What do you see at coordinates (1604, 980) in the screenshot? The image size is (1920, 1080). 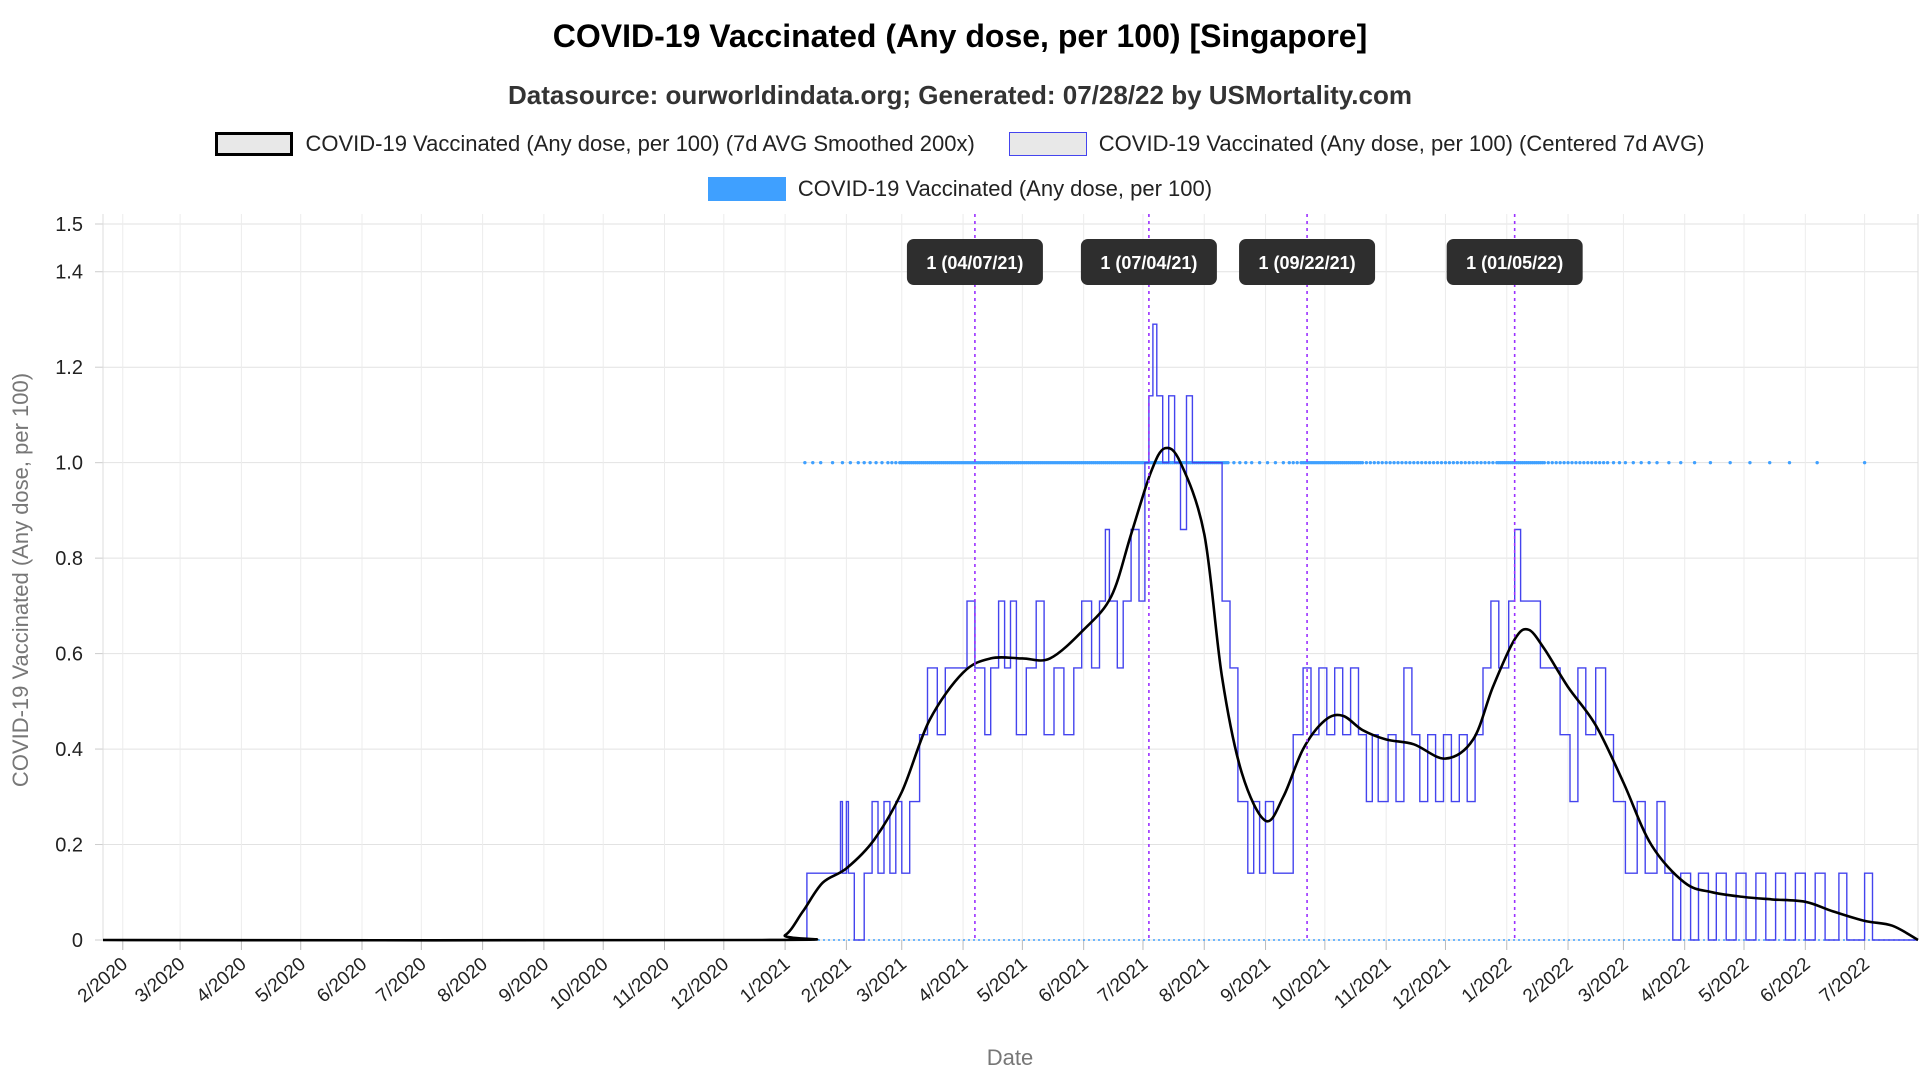 I see `x-tick-label: 3/2022` at bounding box center [1604, 980].